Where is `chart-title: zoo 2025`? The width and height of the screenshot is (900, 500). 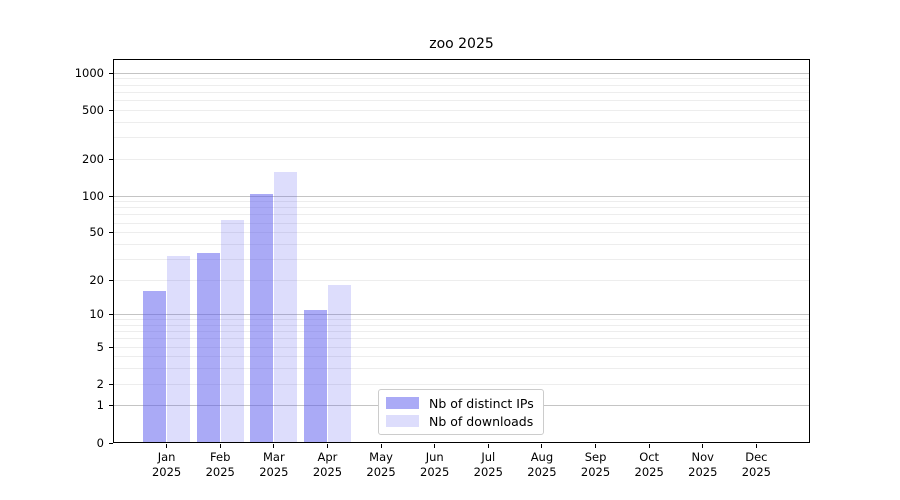 chart-title: zoo 2025 is located at coordinates (461, 44).